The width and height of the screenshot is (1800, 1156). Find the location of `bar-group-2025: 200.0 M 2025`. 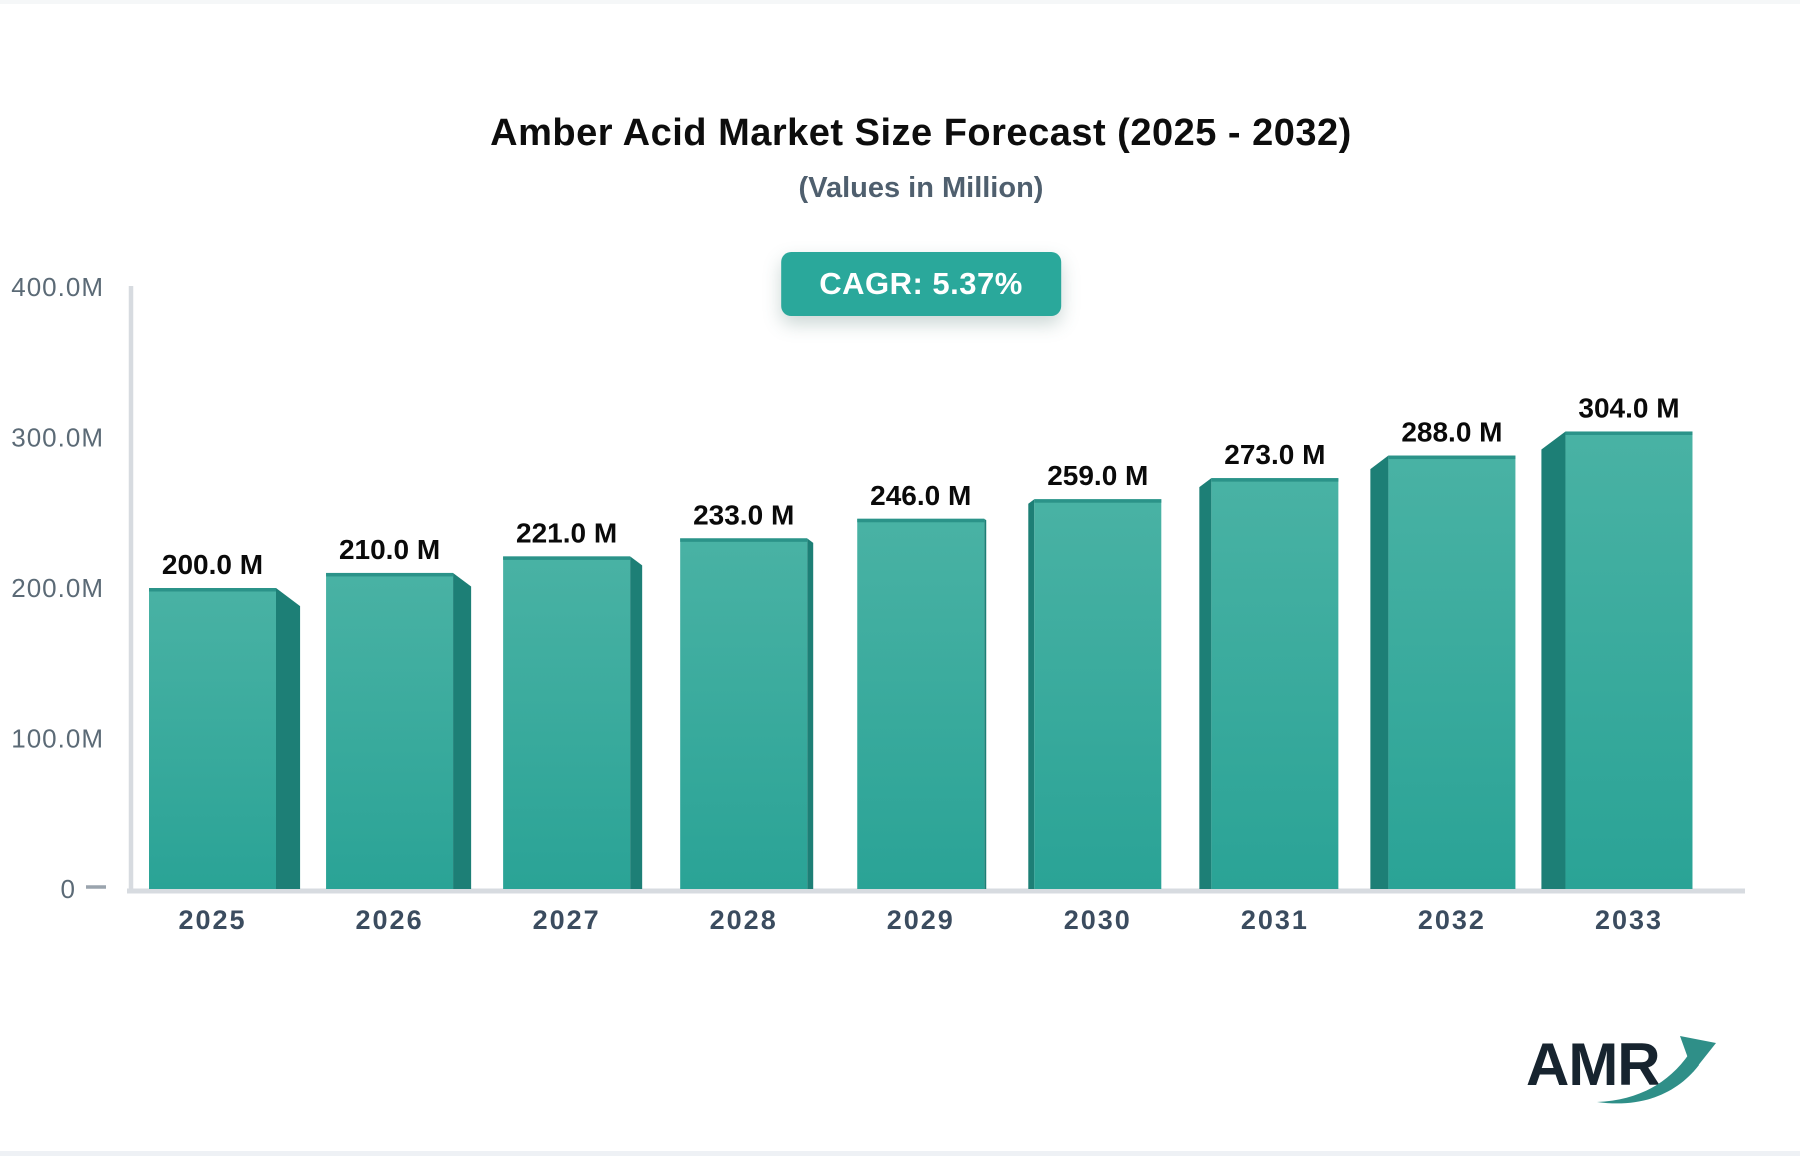

bar-group-2025: 200.0 M 2025 is located at coordinates (225, 742).